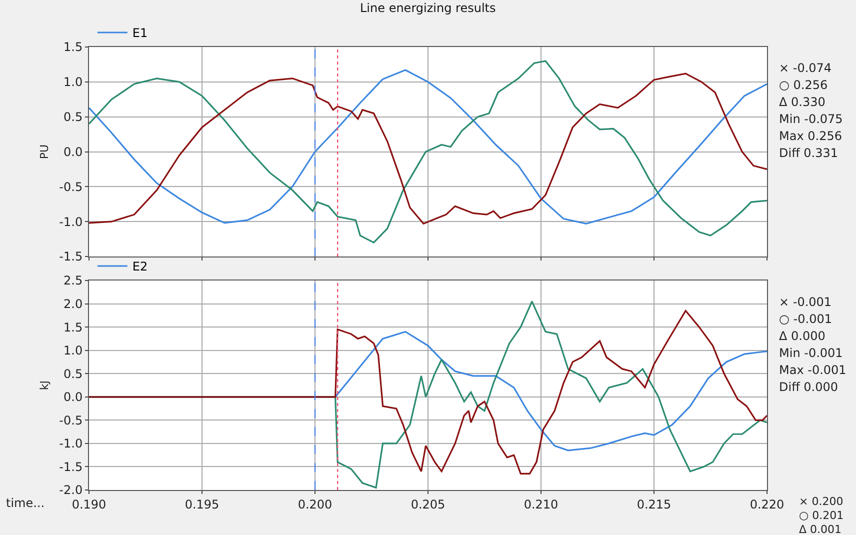 The width and height of the screenshot is (856, 535). Describe the element at coordinates (811, 353) in the screenshot. I see `text: Min -0.001` at that location.